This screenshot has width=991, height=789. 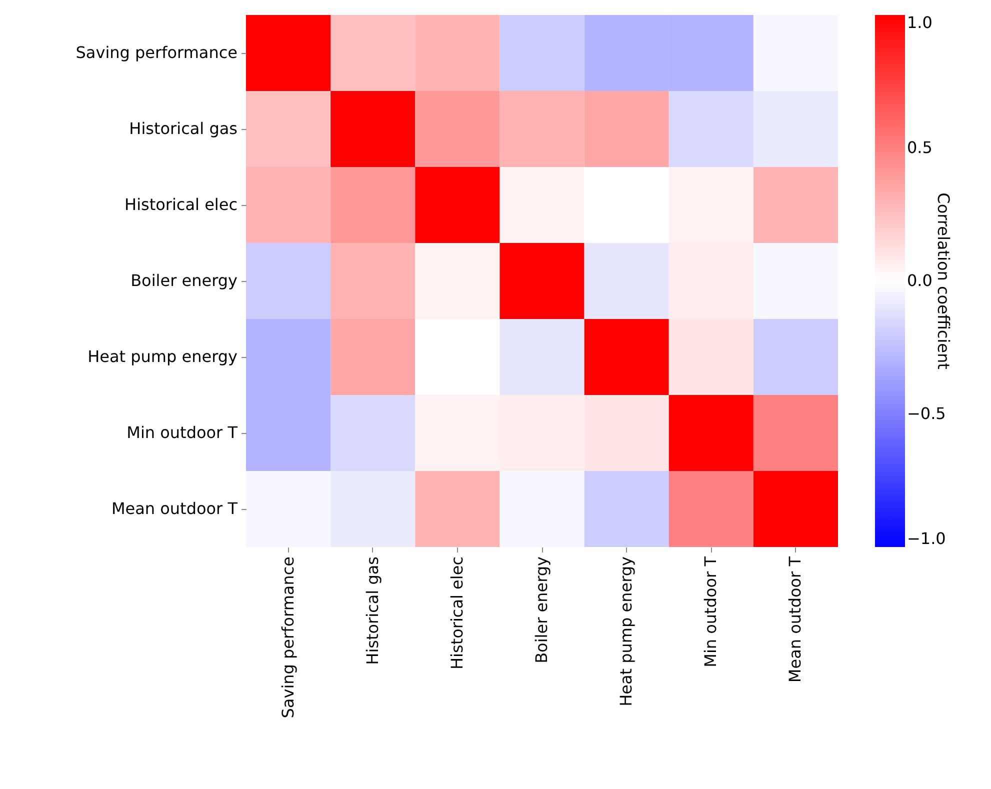 I want to click on color-bar-label: 1.0, so click(x=919, y=22).